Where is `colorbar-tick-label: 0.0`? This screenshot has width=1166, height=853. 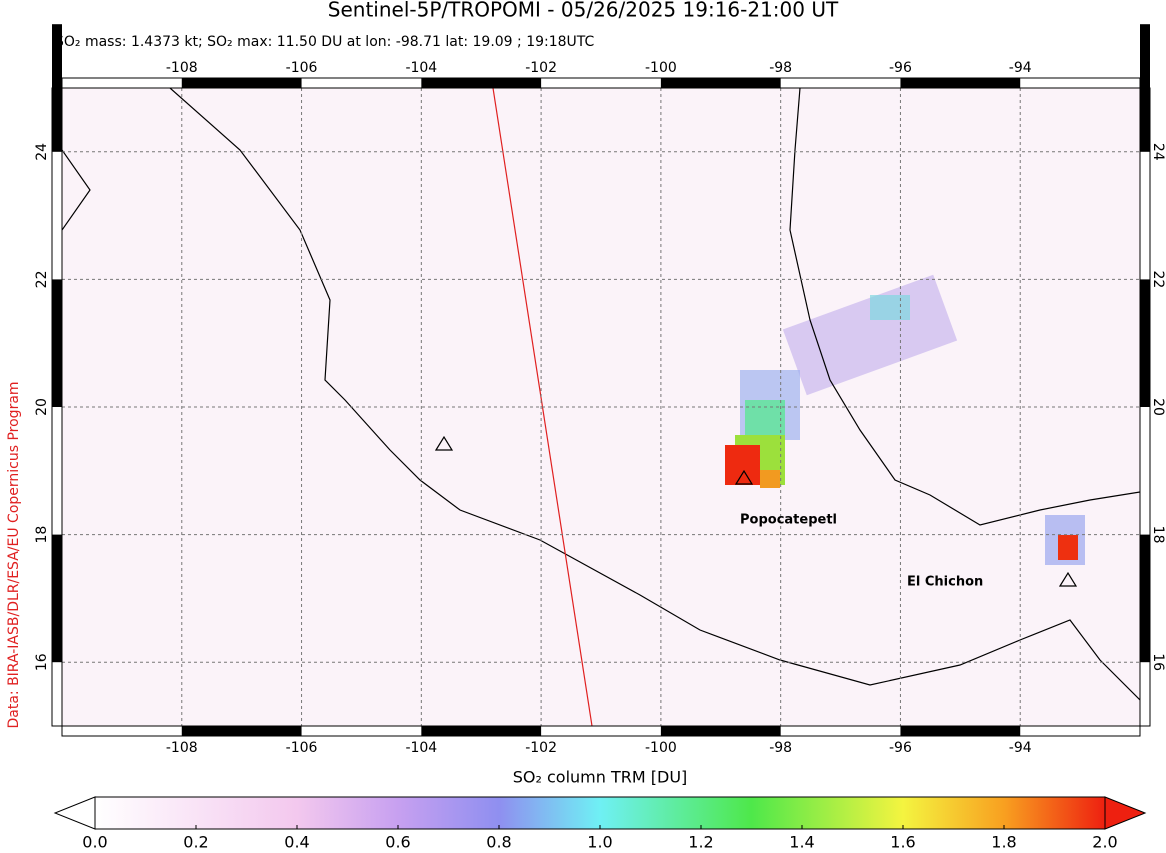
colorbar-tick-label: 0.0 is located at coordinates (94, 842).